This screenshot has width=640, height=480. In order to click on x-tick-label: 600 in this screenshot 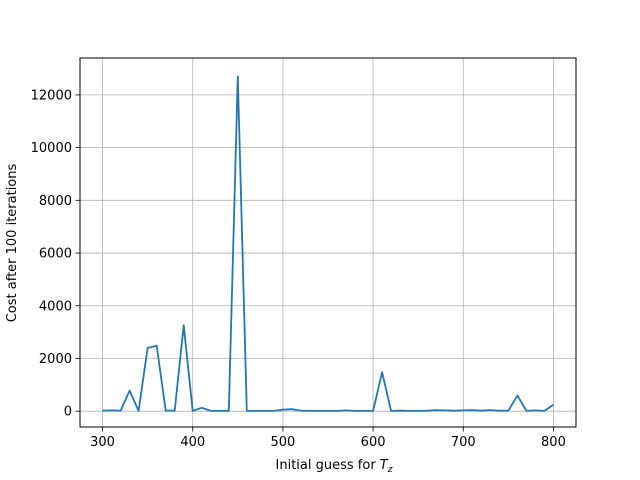, I will do `click(373, 442)`.